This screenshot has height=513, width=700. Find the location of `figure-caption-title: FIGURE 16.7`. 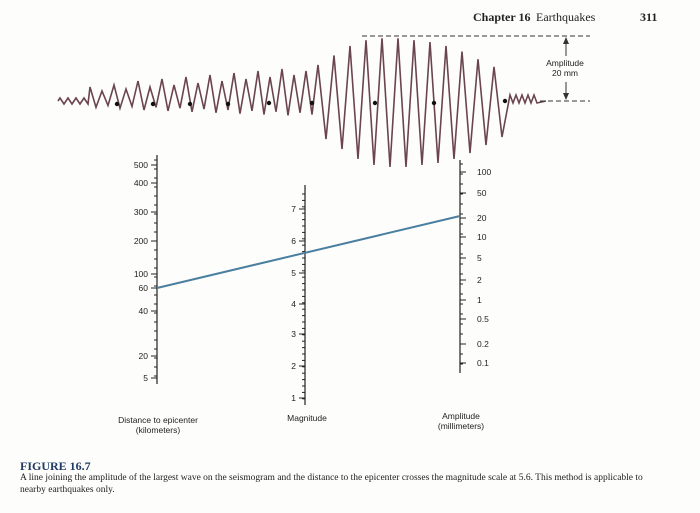

figure-caption-title: FIGURE 16.7 is located at coordinates (55, 466).